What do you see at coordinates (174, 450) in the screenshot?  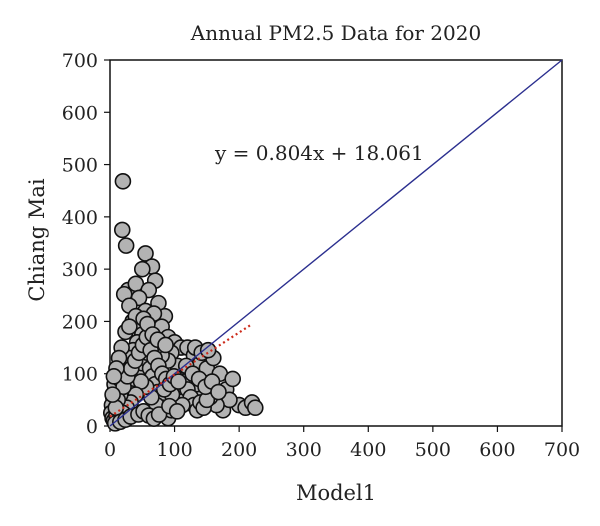 I see `x-tick-label-100: 100` at bounding box center [174, 450].